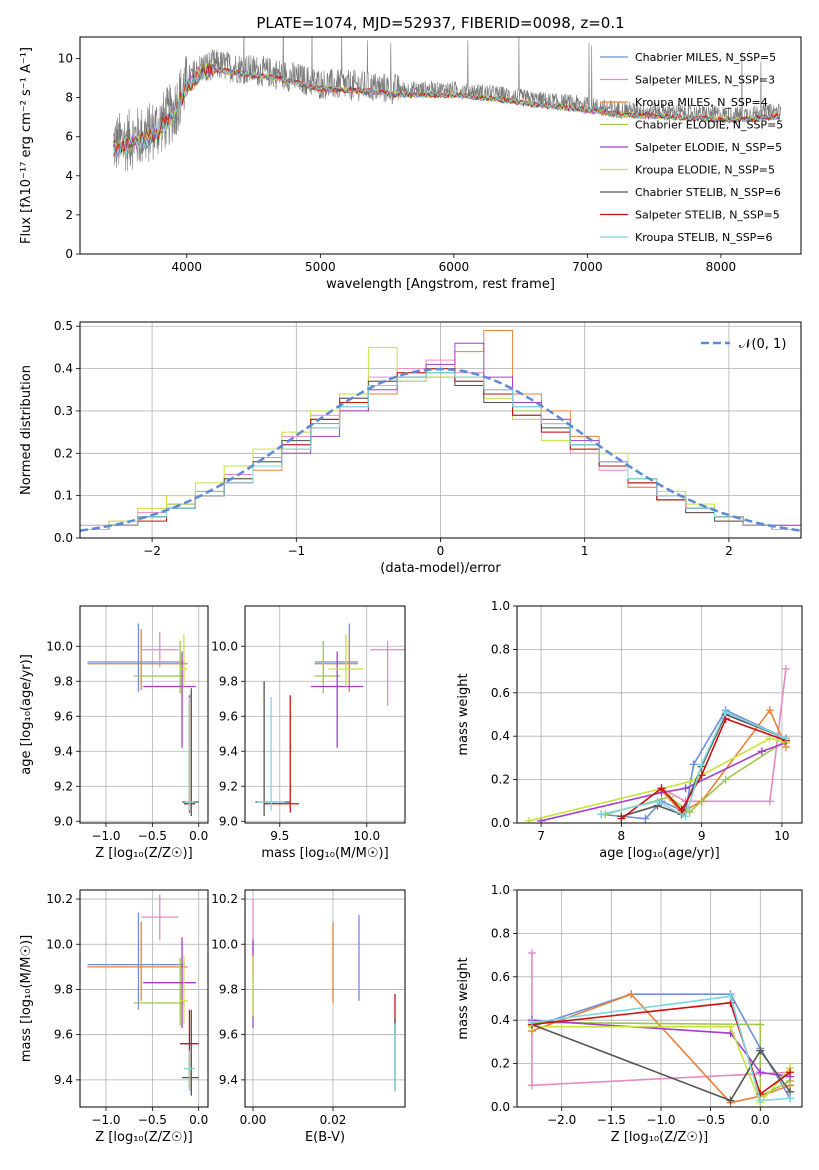 This screenshot has height=1170, width=819. I want to click on y-tick-label: 9.6, so click(63, 1035).